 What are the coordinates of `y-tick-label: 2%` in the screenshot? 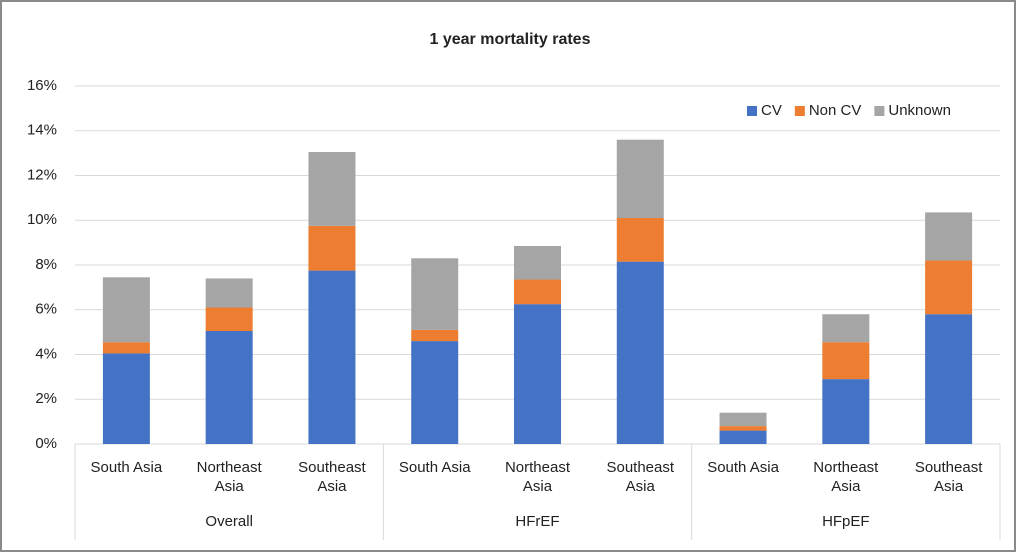 It's located at (46, 398).